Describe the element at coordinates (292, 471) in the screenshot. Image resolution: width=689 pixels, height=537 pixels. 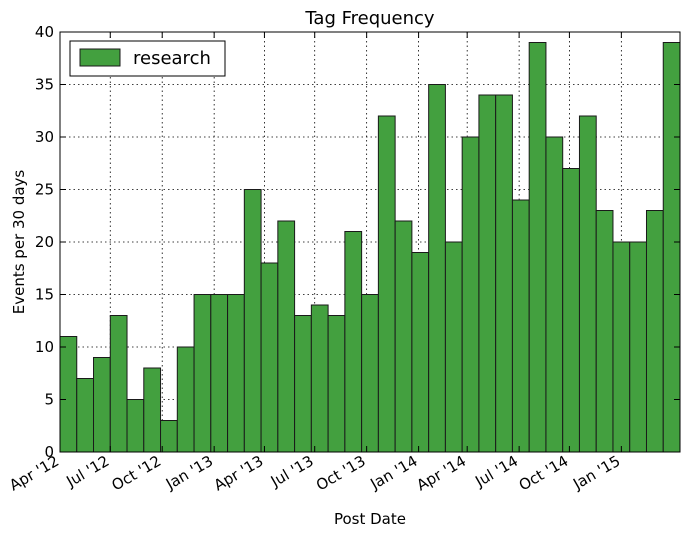
I see `x-tick-label: Jul '13` at that location.